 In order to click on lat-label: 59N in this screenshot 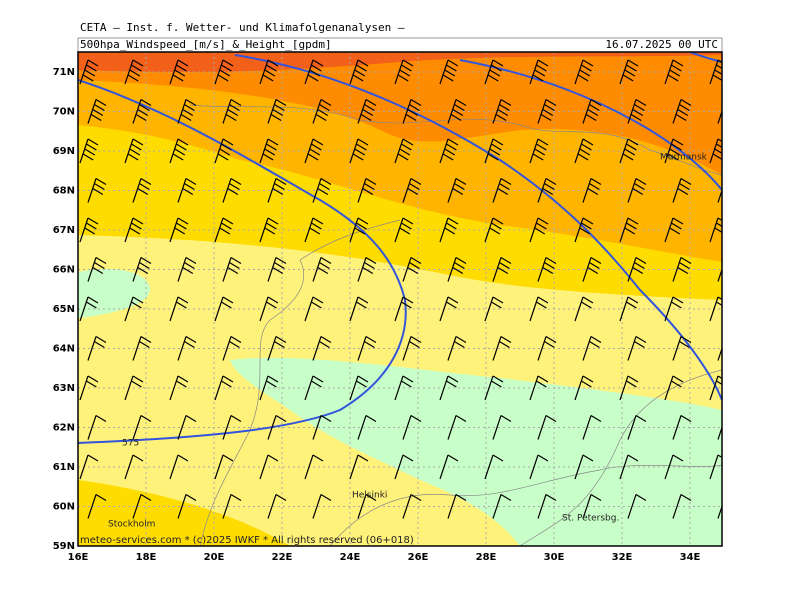, I will do `click(64, 546)`.